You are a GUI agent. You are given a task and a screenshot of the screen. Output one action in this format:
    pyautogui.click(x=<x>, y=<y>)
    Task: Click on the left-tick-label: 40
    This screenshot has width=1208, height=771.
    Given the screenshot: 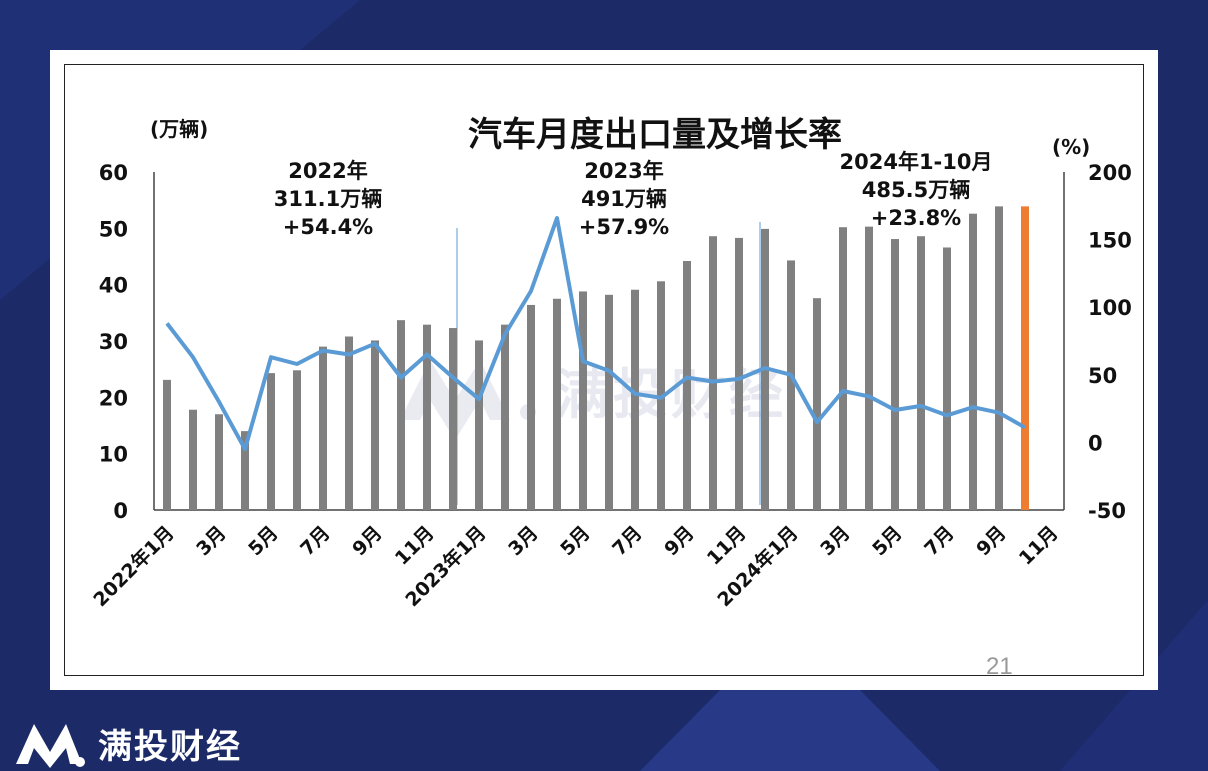 What is the action you would take?
    pyautogui.click(x=113, y=286)
    